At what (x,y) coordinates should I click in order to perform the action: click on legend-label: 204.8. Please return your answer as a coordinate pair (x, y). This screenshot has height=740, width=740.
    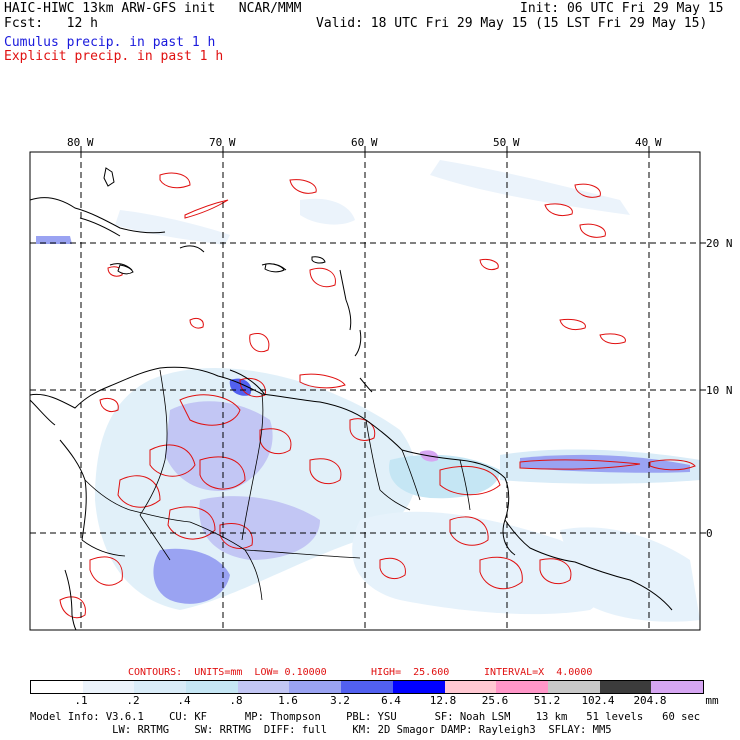
    Looking at the image, I should click on (650, 700).